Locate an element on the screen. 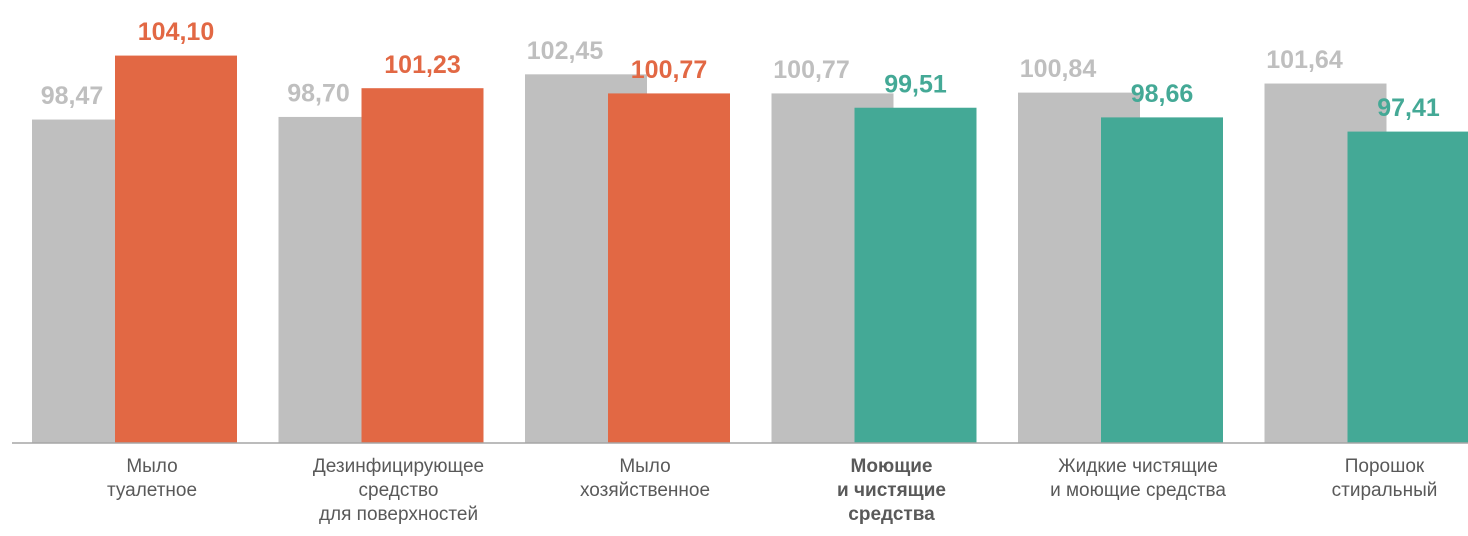 The image size is (1468, 536). data-label: 101,64 is located at coordinates (1304, 60).